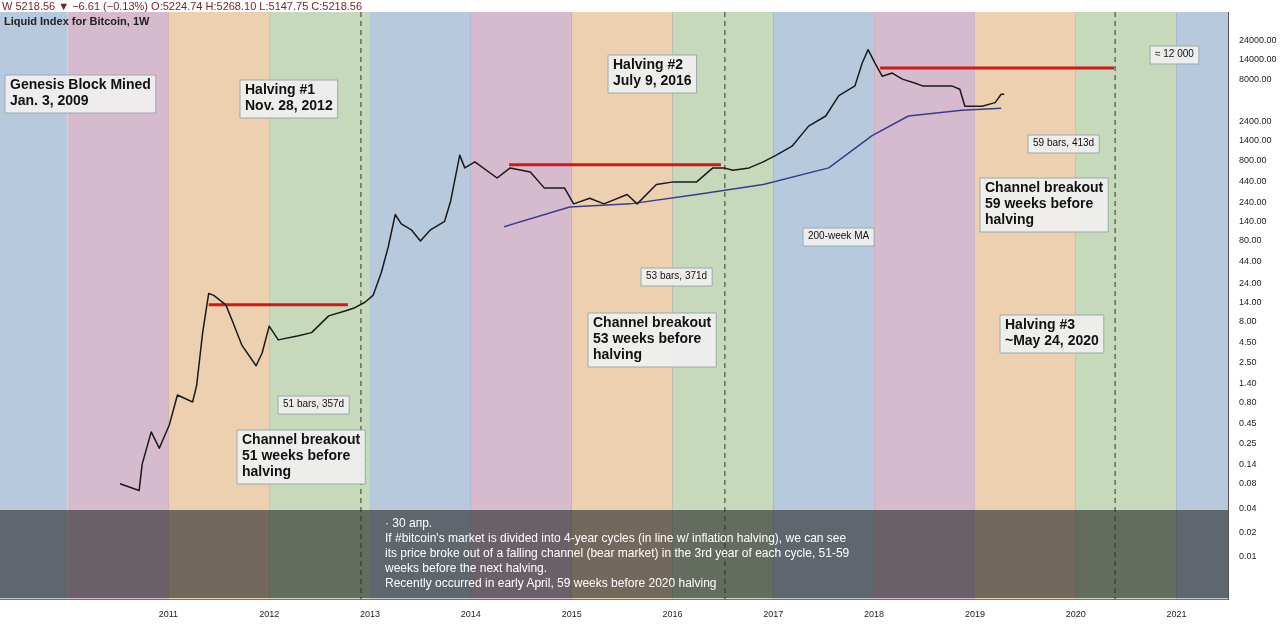 Image resolution: width=1280 pixels, height=630 pixels. What do you see at coordinates (551, 583) in the screenshot?
I see `annotation: Recently occurred in early April, 59 weeks before 2020 halving` at bounding box center [551, 583].